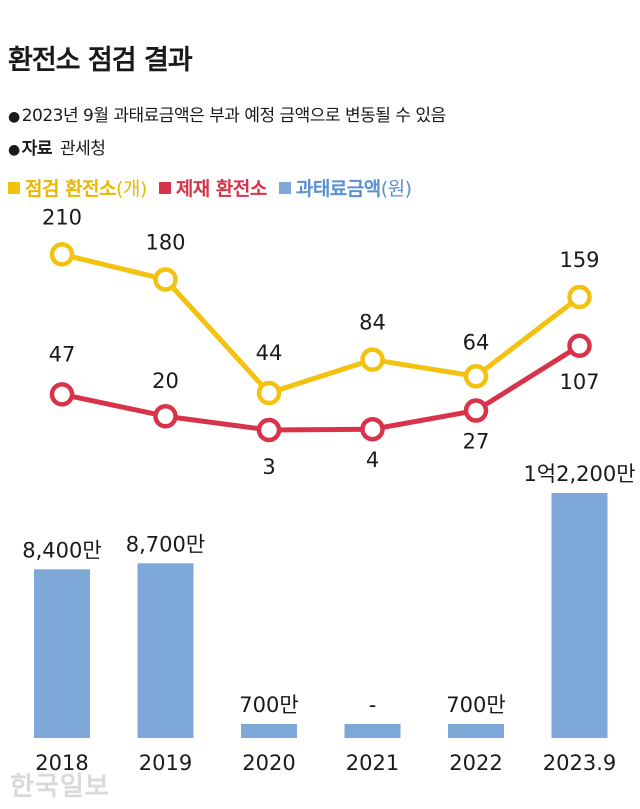  What do you see at coordinates (372, 763) in the screenshot?
I see `x-tick-label: 2021` at bounding box center [372, 763].